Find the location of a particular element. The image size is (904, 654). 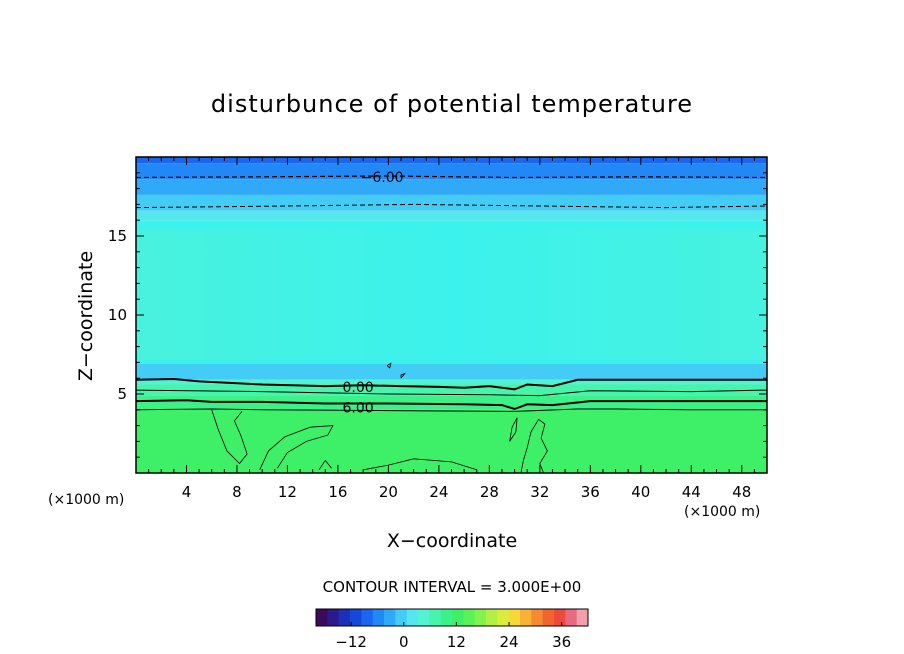

x-tick-label: 28 is located at coordinates (489, 492).